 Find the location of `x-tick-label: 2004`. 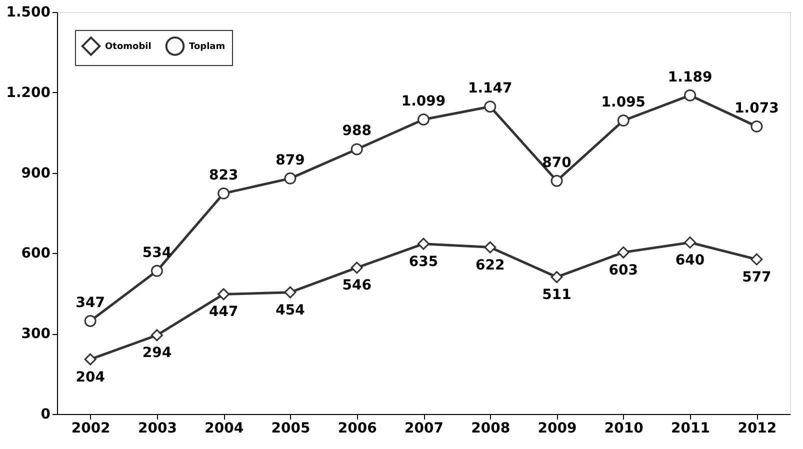

x-tick-label: 2004 is located at coordinates (224, 428).